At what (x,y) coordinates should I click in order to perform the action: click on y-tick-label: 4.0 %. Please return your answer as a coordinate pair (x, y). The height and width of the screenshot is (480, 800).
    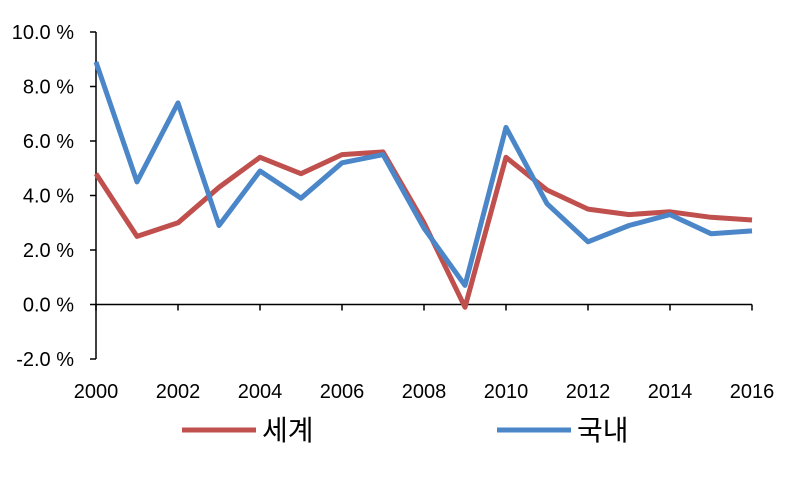
    Looking at the image, I should click on (48, 197).